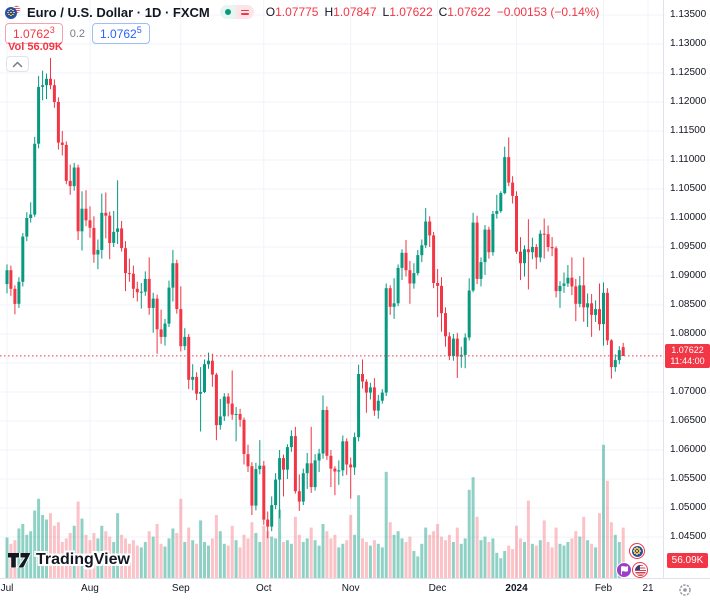 The image size is (710, 600). I want to click on symbol-title: Euro / U.S. Dollar · 1D · FXCM, so click(118, 12).